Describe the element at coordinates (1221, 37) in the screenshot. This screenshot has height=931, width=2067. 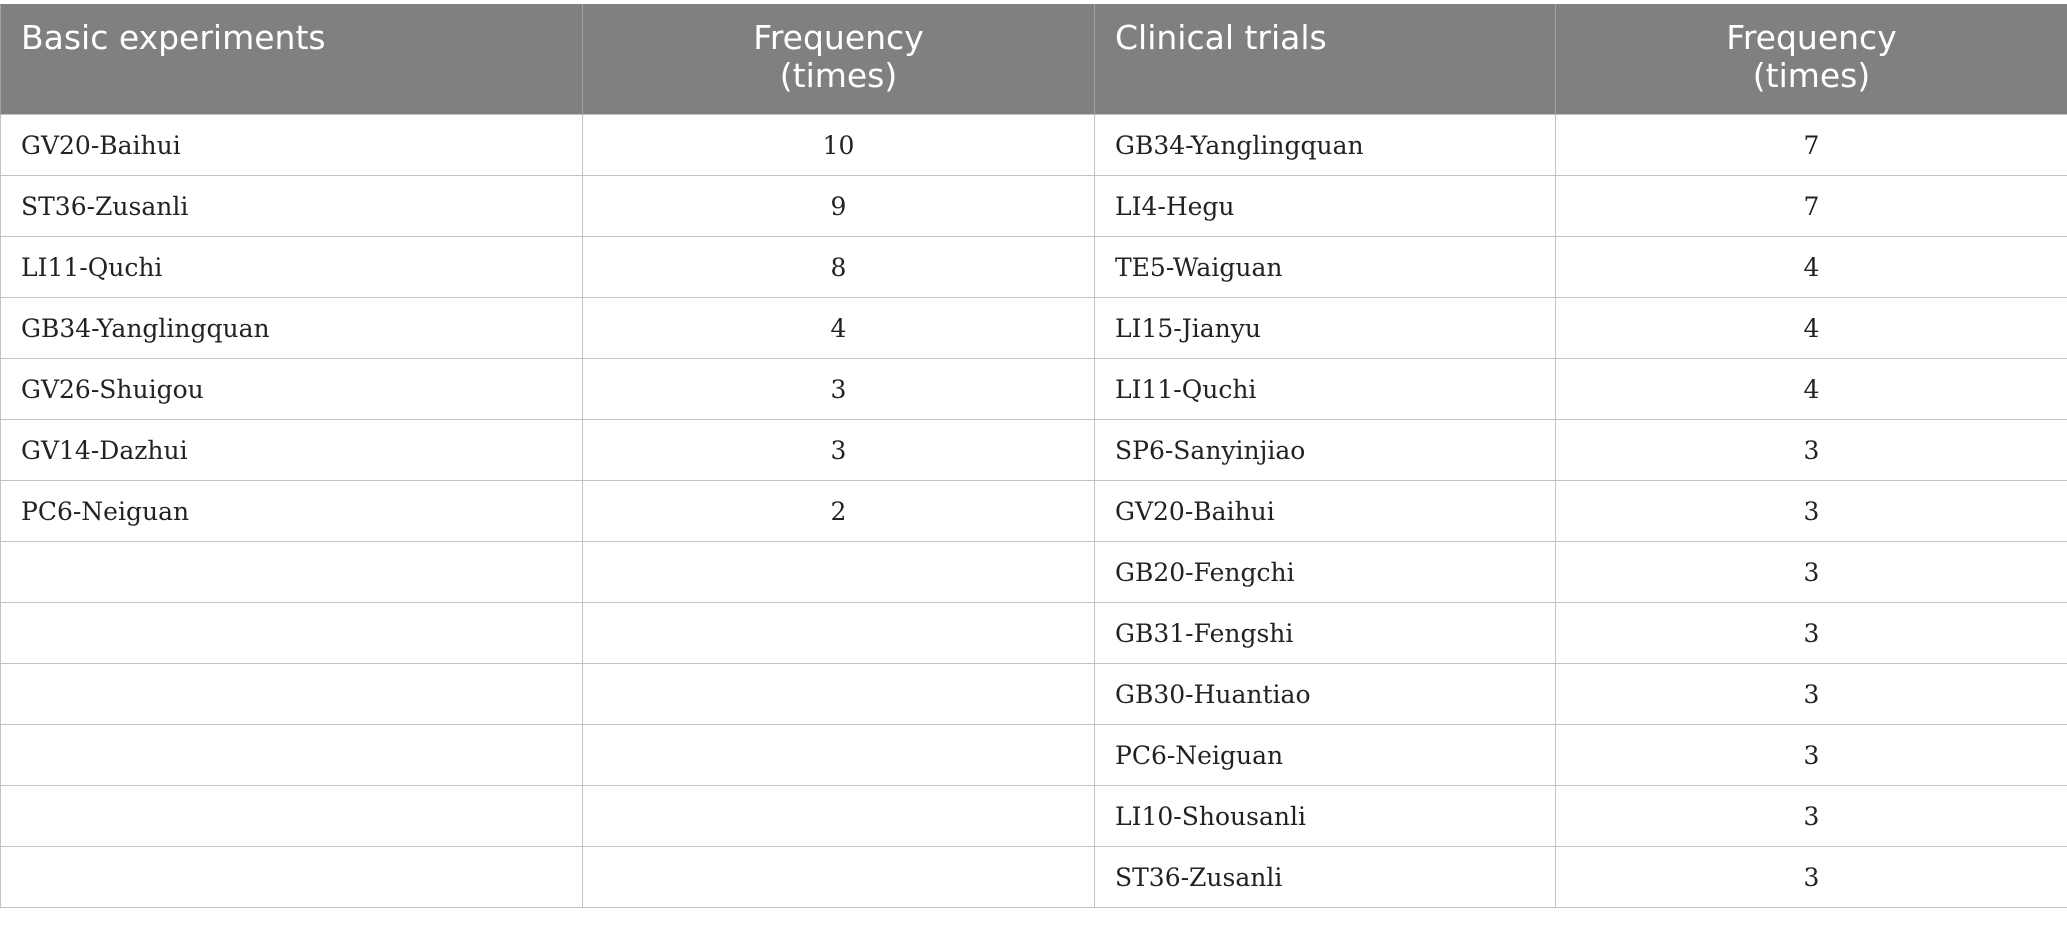
I see `header-clinical-trials-label: Clinical trials` at that location.